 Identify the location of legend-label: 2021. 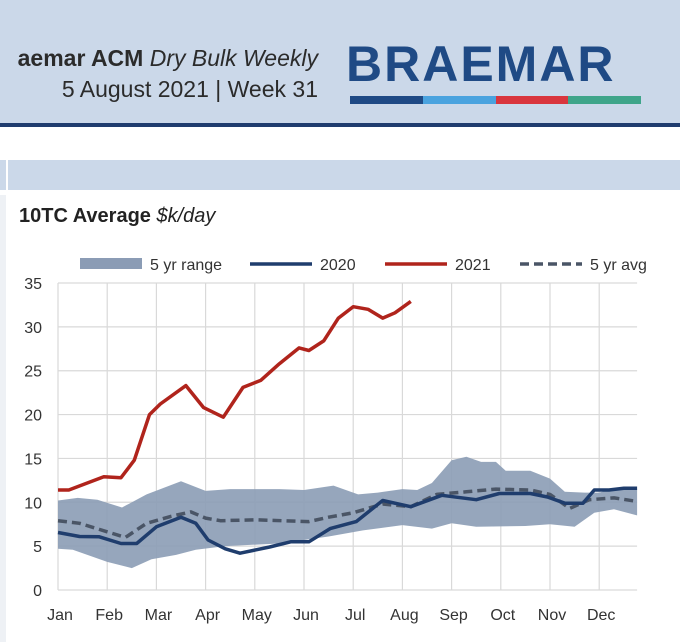
(473, 265).